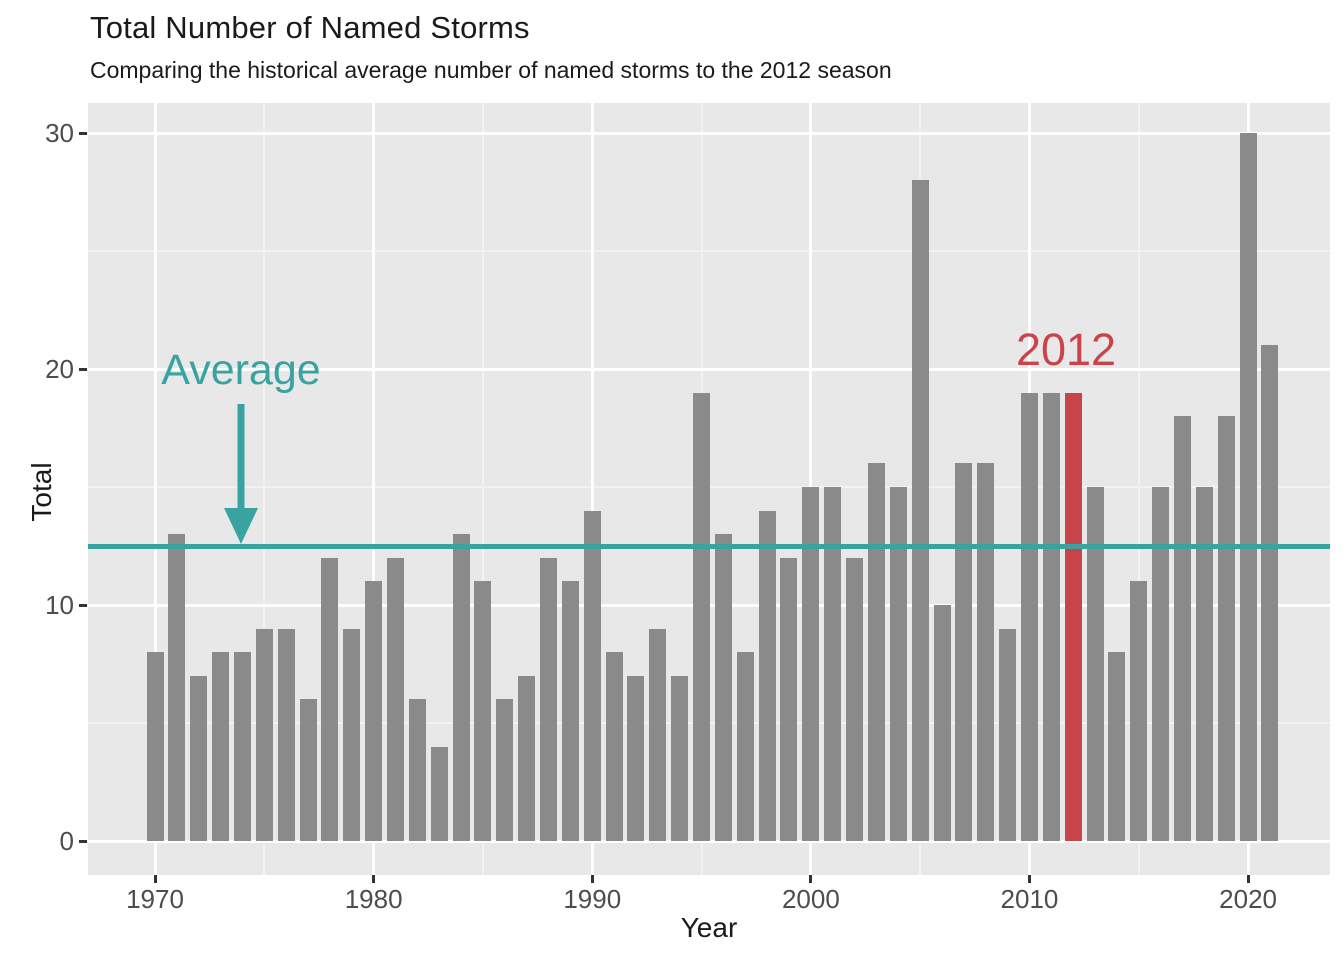  What do you see at coordinates (1029, 616) in the screenshot?
I see `bar-2010` at bounding box center [1029, 616].